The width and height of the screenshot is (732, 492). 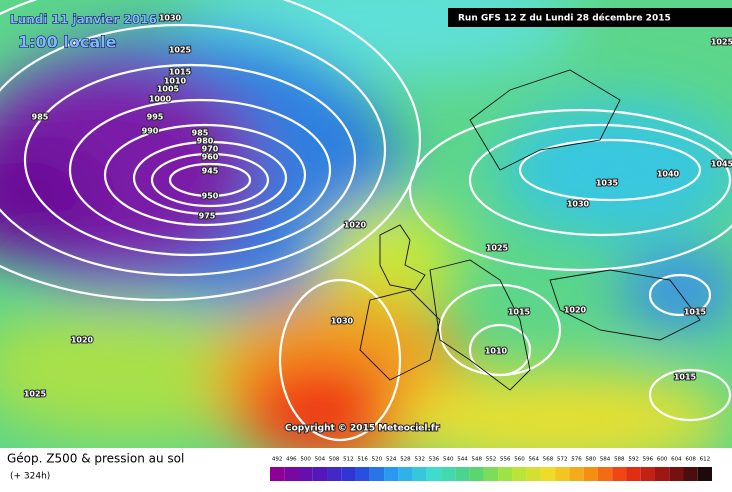 I want to click on scale-label: 532, so click(x=419, y=460).